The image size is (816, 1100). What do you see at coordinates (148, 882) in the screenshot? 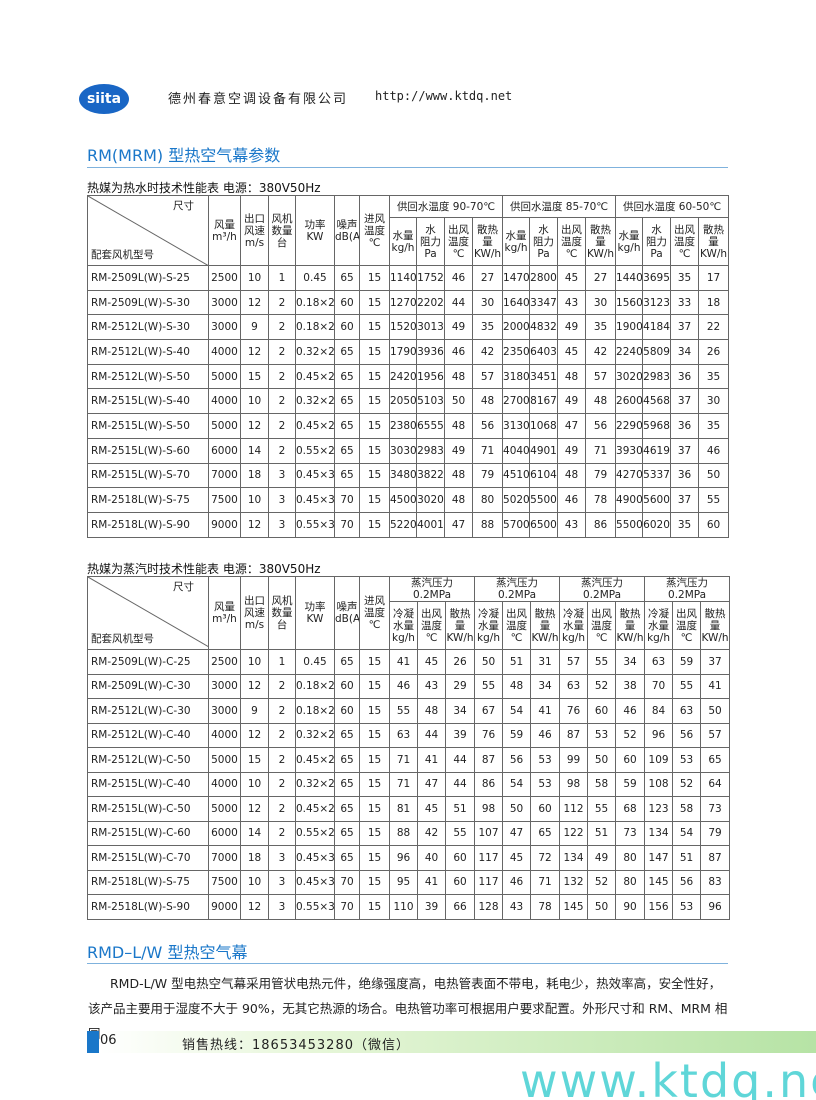
I see `model-cell: RM-2518L(W)-S-75` at bounding box center [148, 882].